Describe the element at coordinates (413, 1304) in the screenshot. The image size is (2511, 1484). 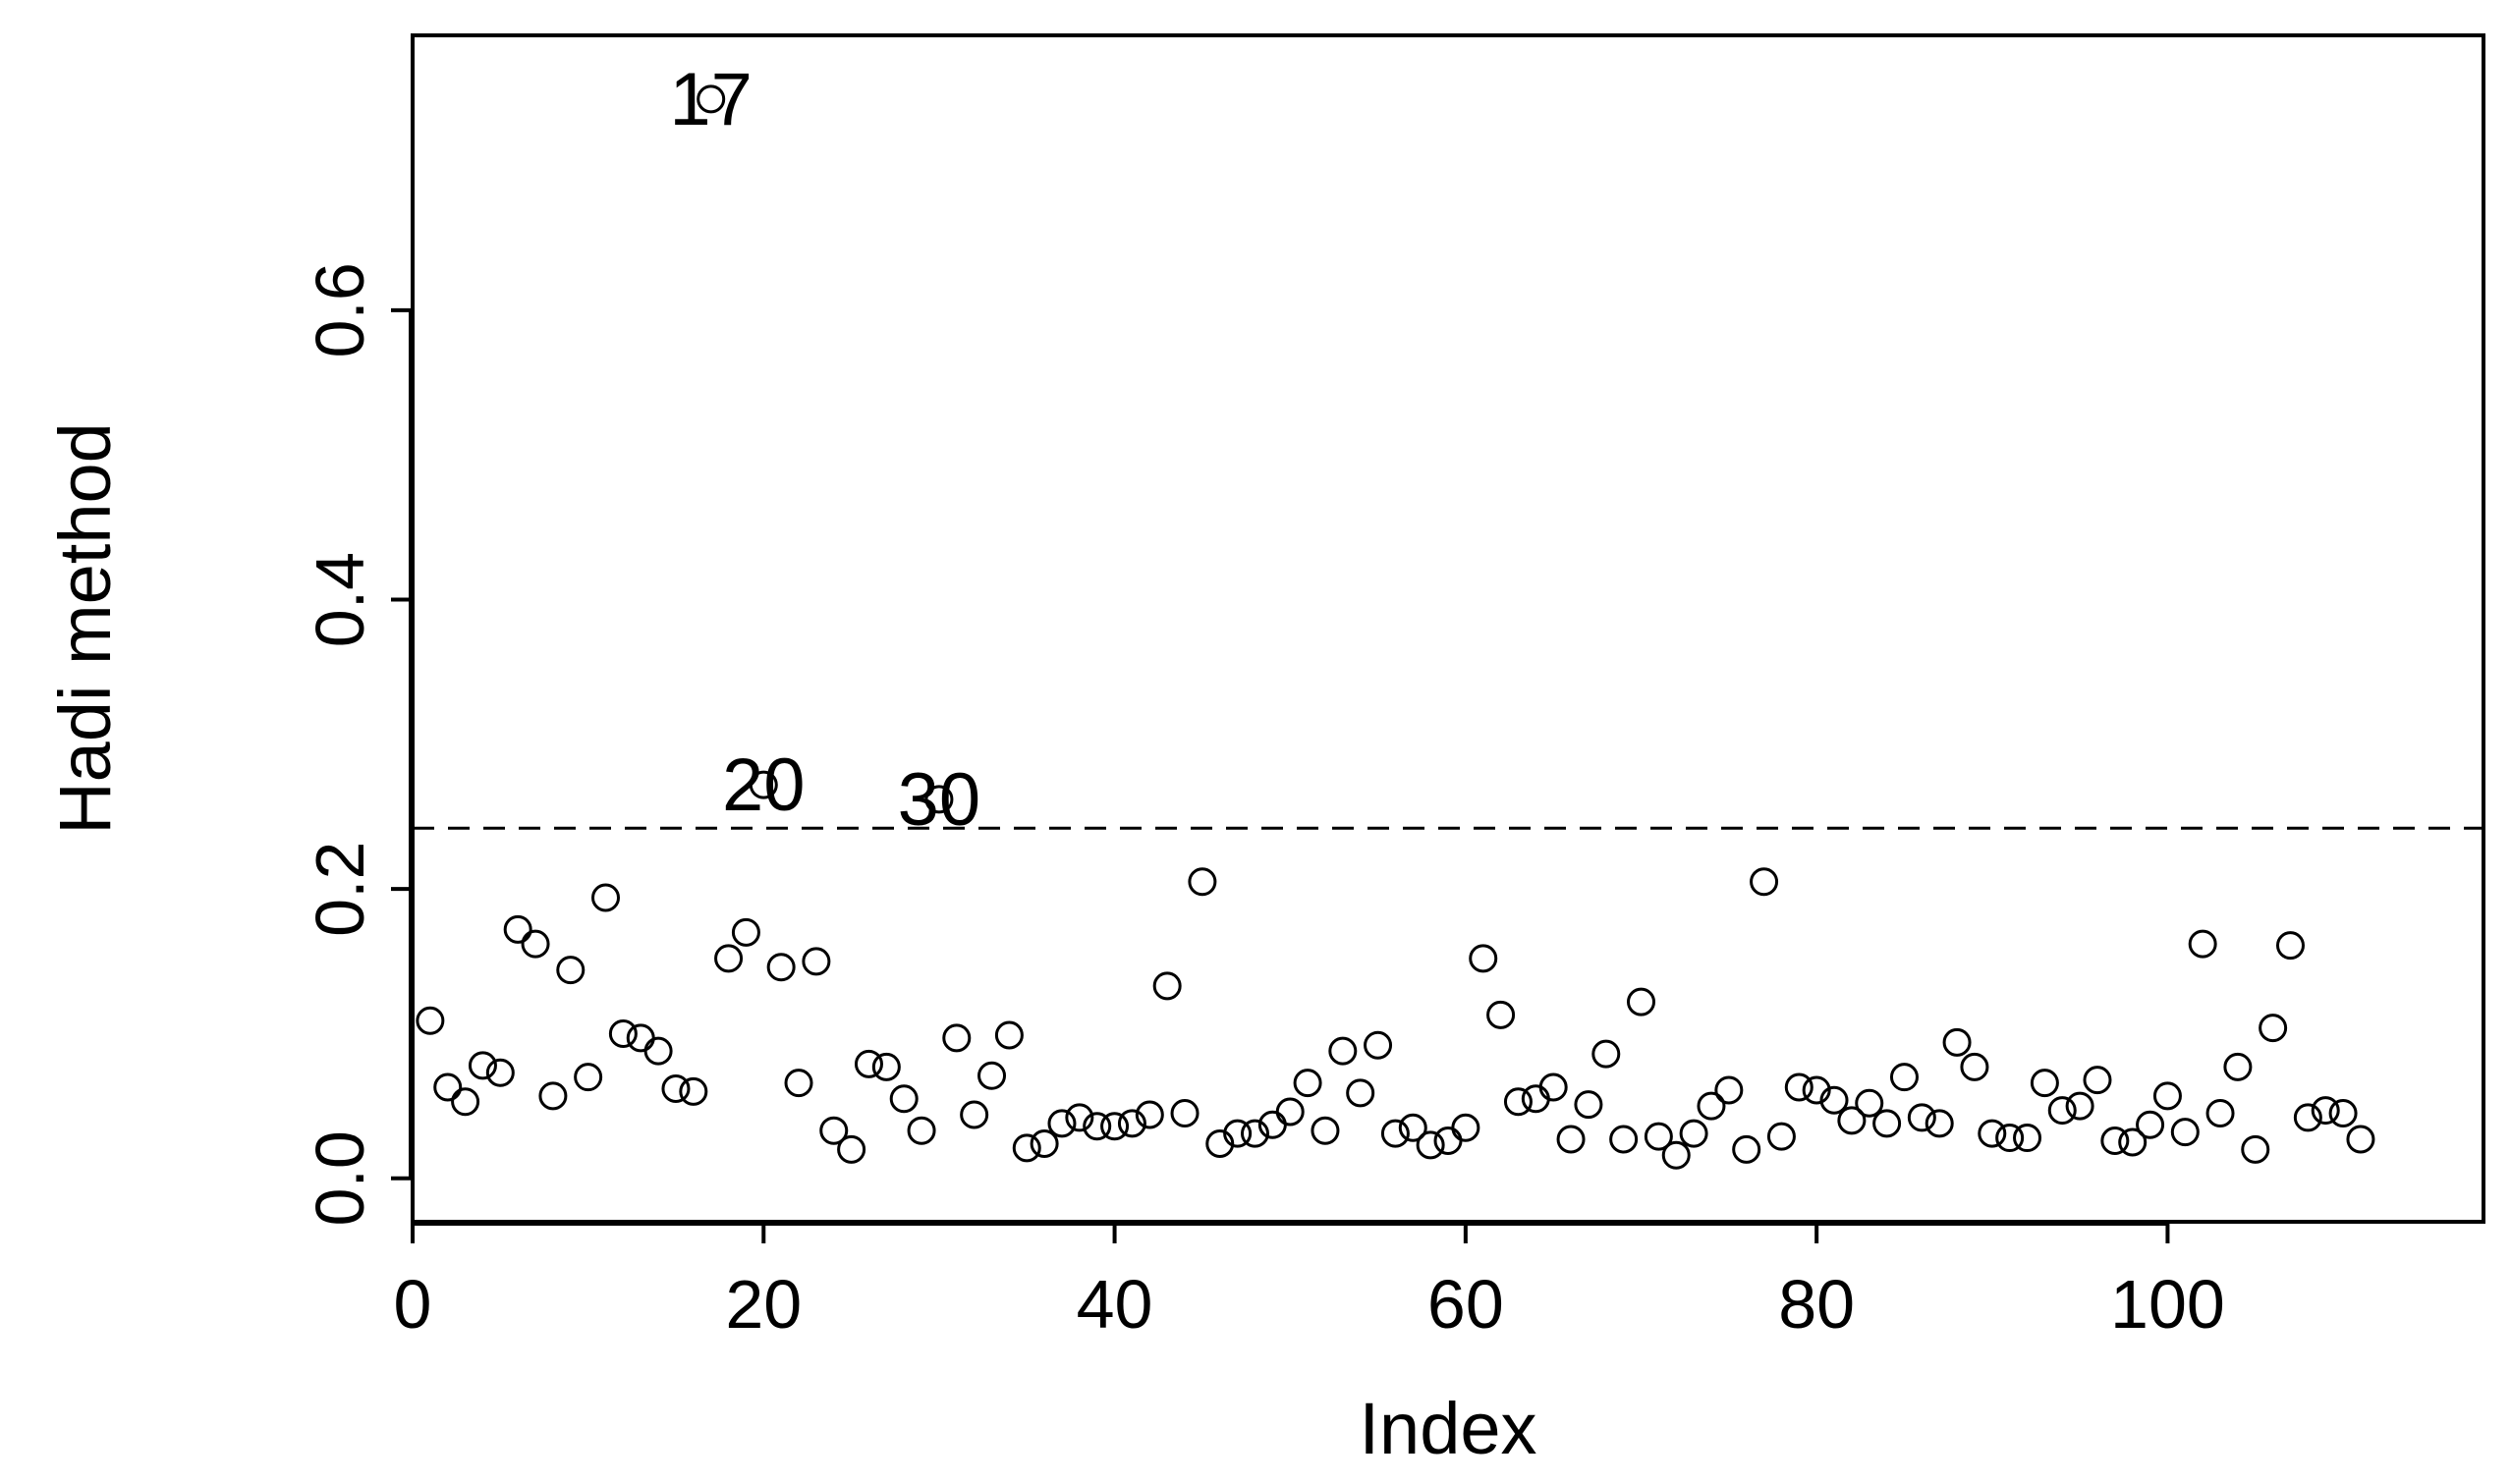
I see `x-tick-label: 0` at that location.